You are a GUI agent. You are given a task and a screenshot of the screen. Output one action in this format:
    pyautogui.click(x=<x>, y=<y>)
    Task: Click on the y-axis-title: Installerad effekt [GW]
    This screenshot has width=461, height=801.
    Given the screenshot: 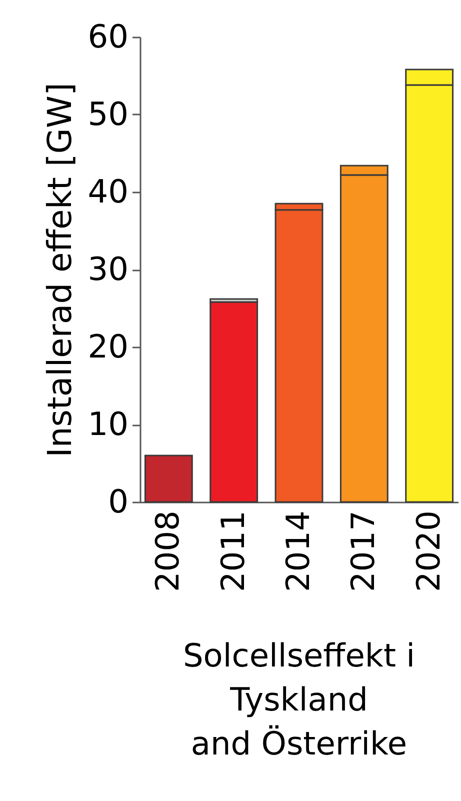 What is the action you would take?
    pyautogui.click(x=59, y=270)
    